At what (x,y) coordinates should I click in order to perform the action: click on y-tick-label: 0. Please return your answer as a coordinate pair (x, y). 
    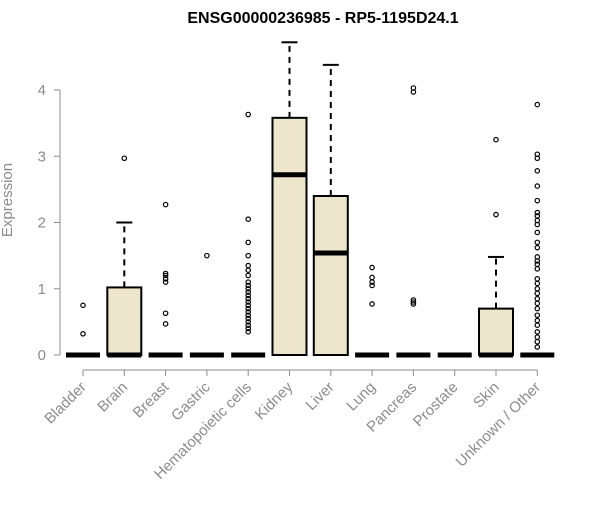
    Looking at the image, I should click on (42, 355).